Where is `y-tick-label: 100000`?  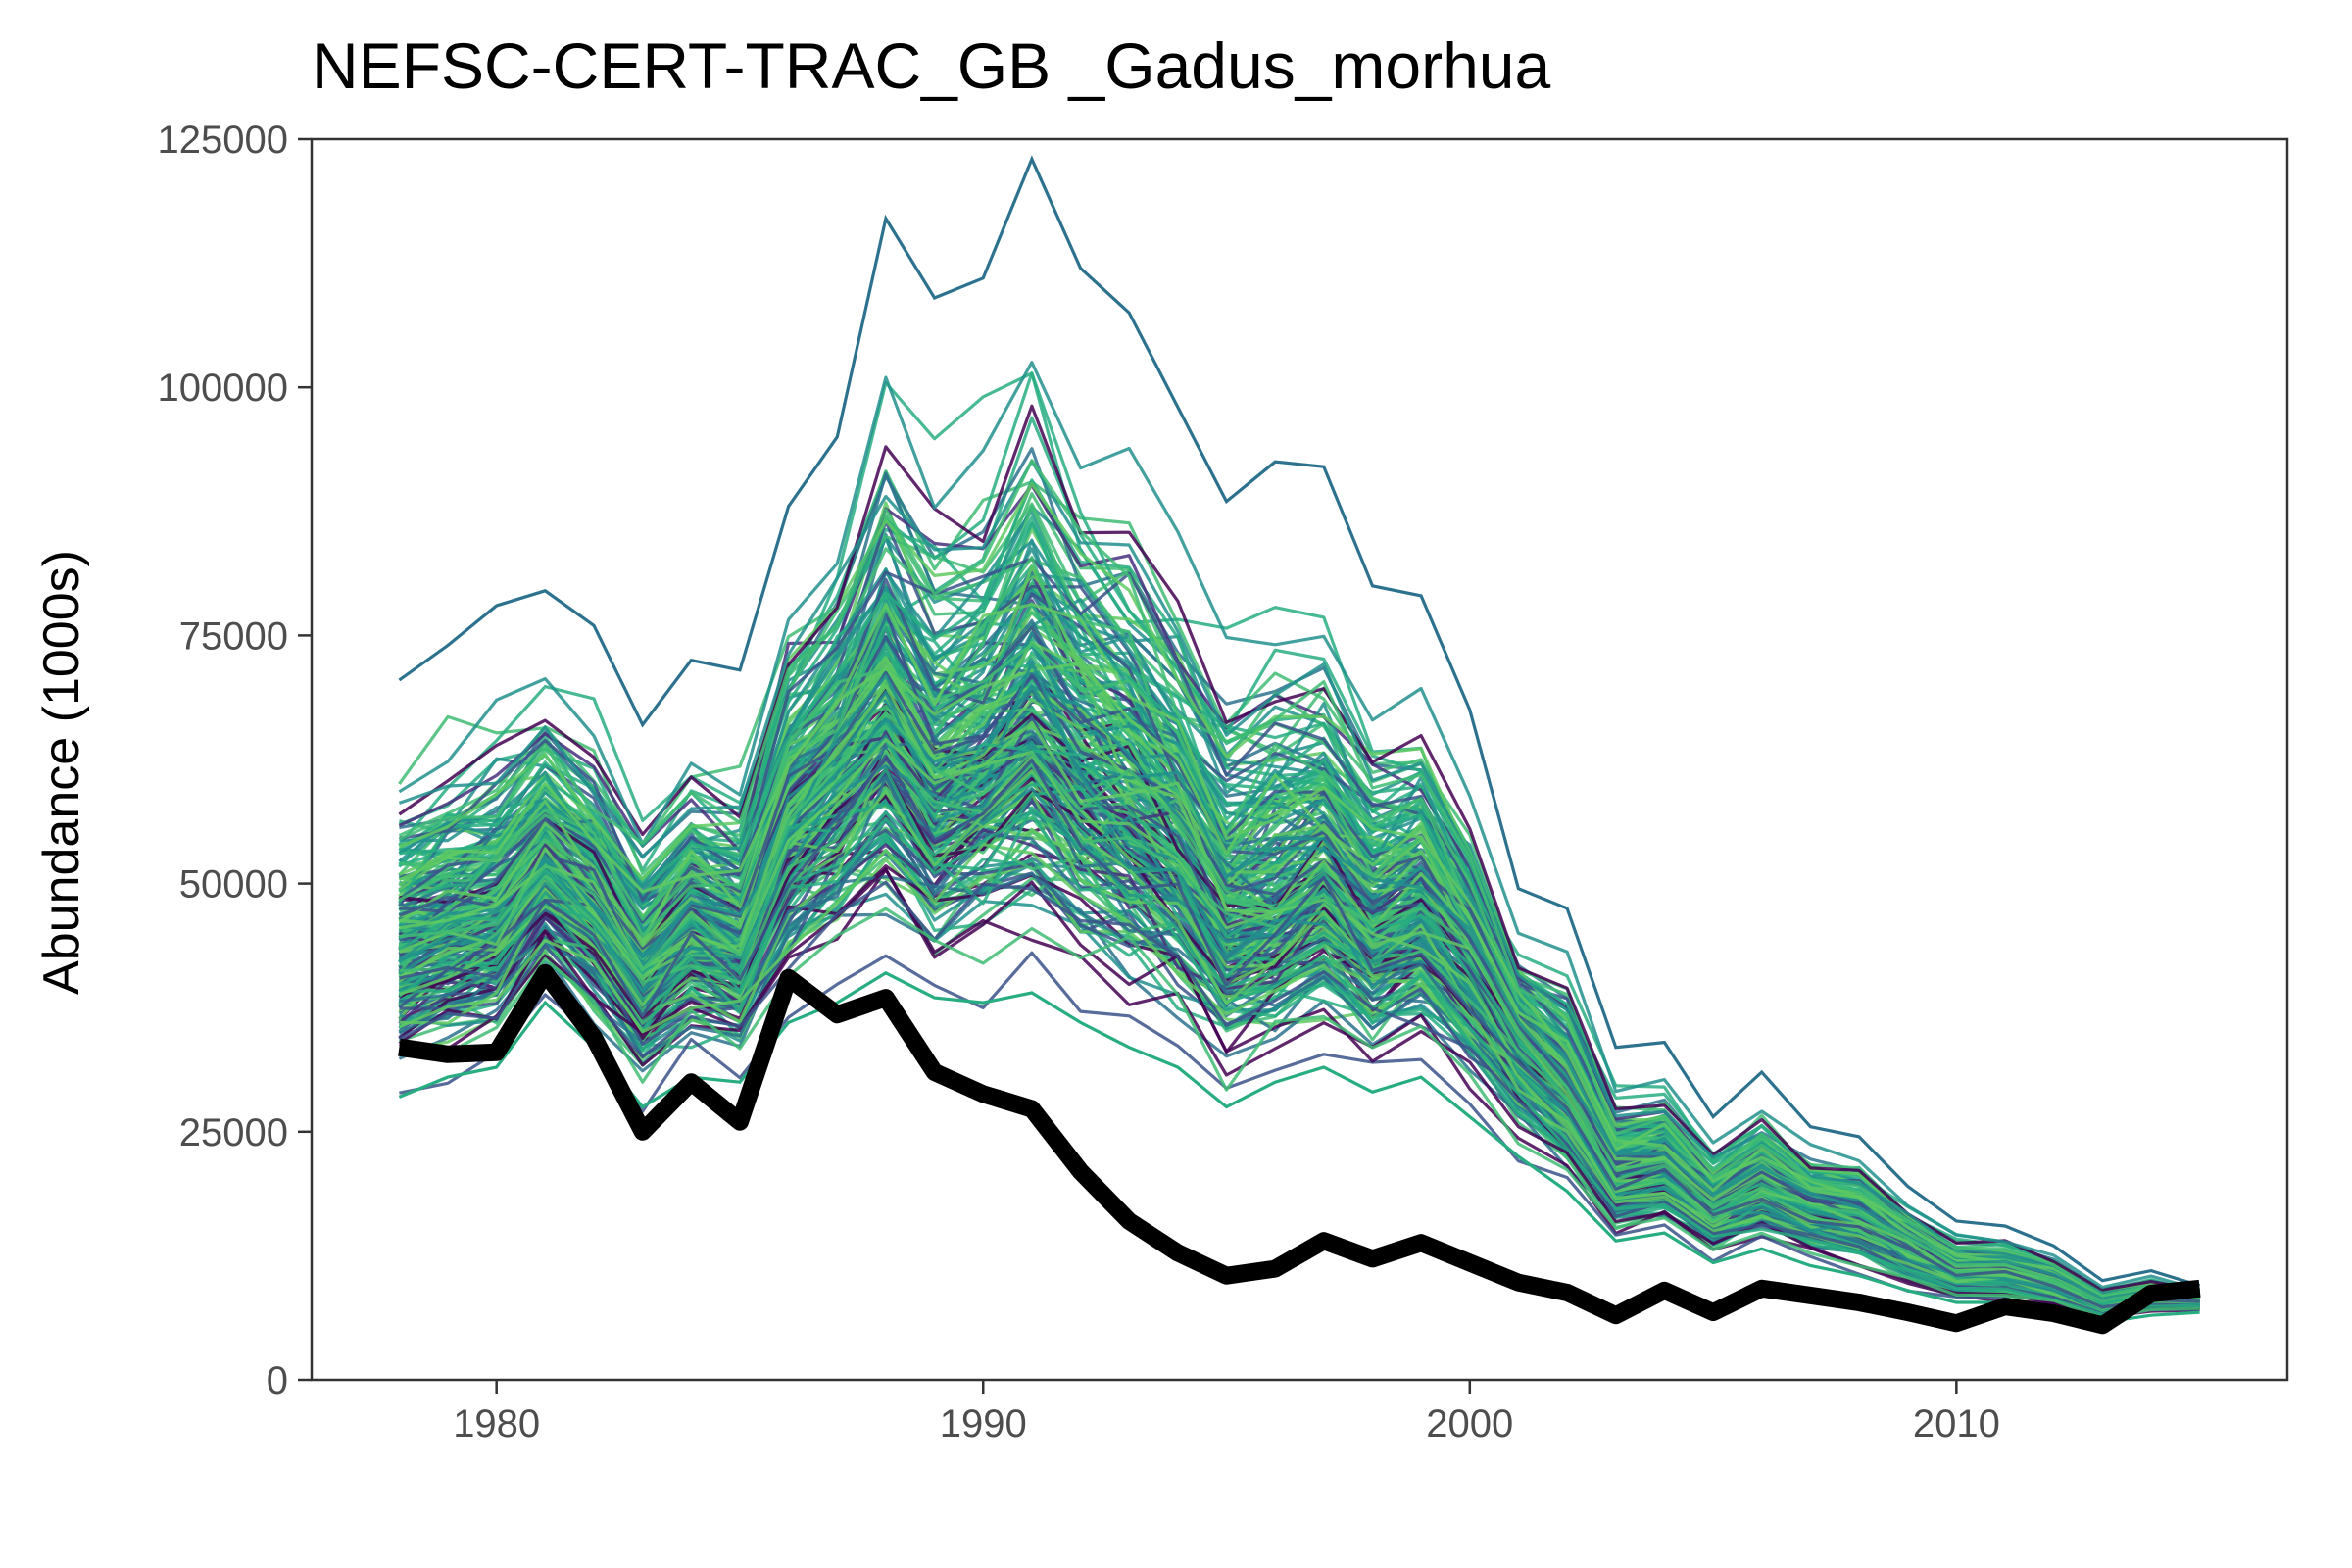
y-tick-label: 100000 is located at coordinates (223, 388).